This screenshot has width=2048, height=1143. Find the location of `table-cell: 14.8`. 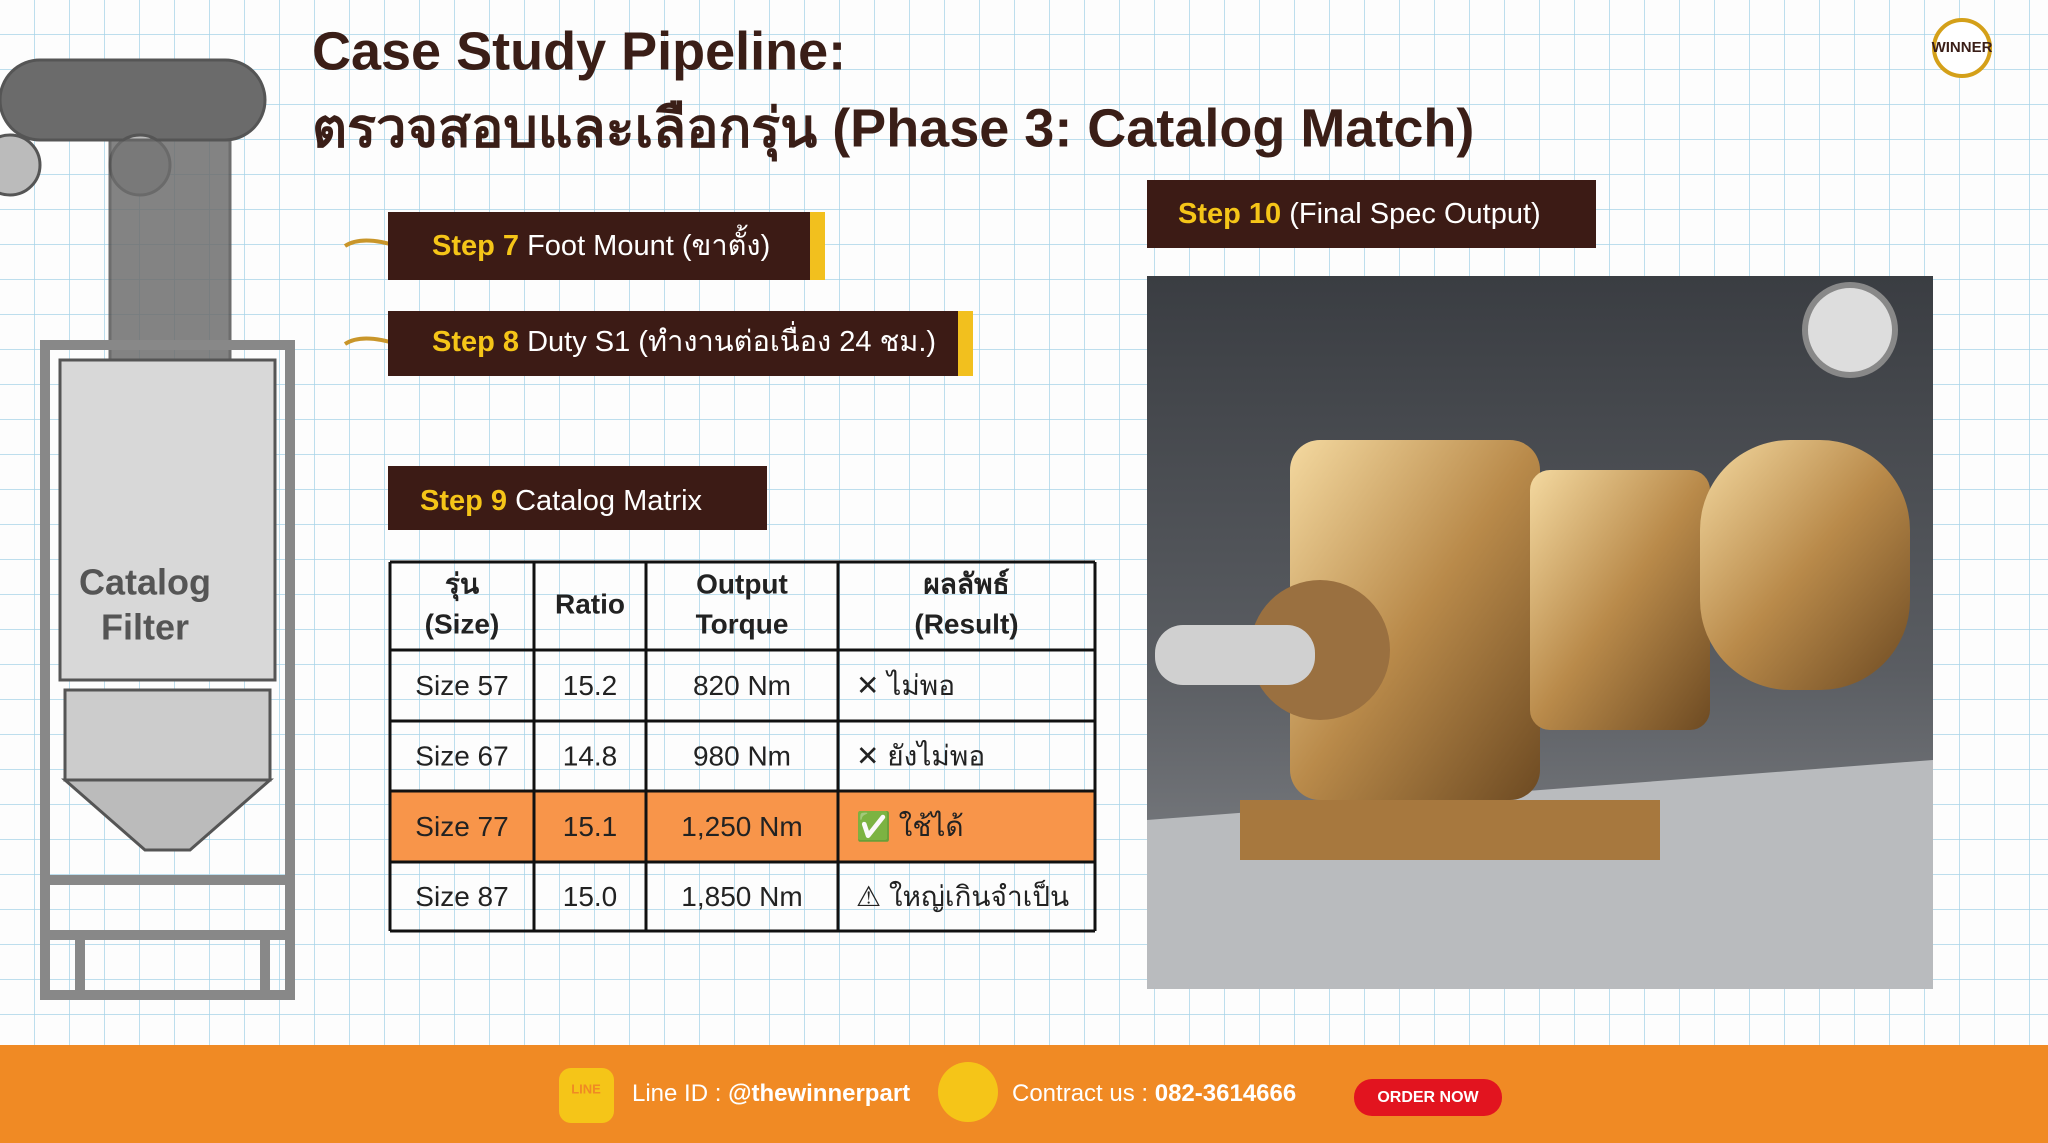

table-cell: 14.8 is located at coordinates (590, 755).